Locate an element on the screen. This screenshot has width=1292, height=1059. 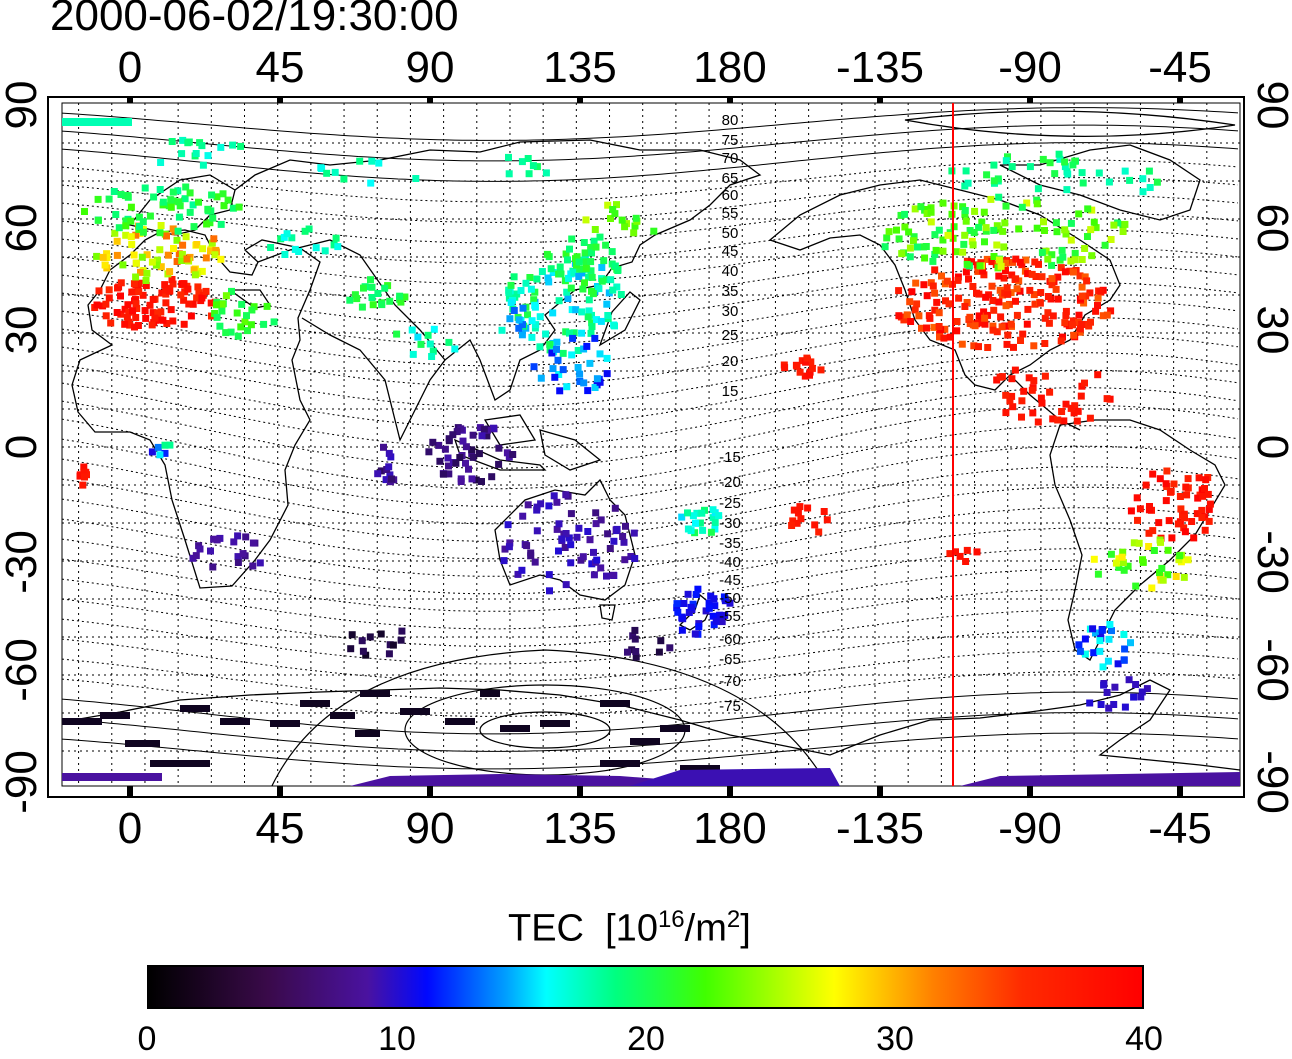
x-tick-bottom: 90 is located at coordinates (430, 828).